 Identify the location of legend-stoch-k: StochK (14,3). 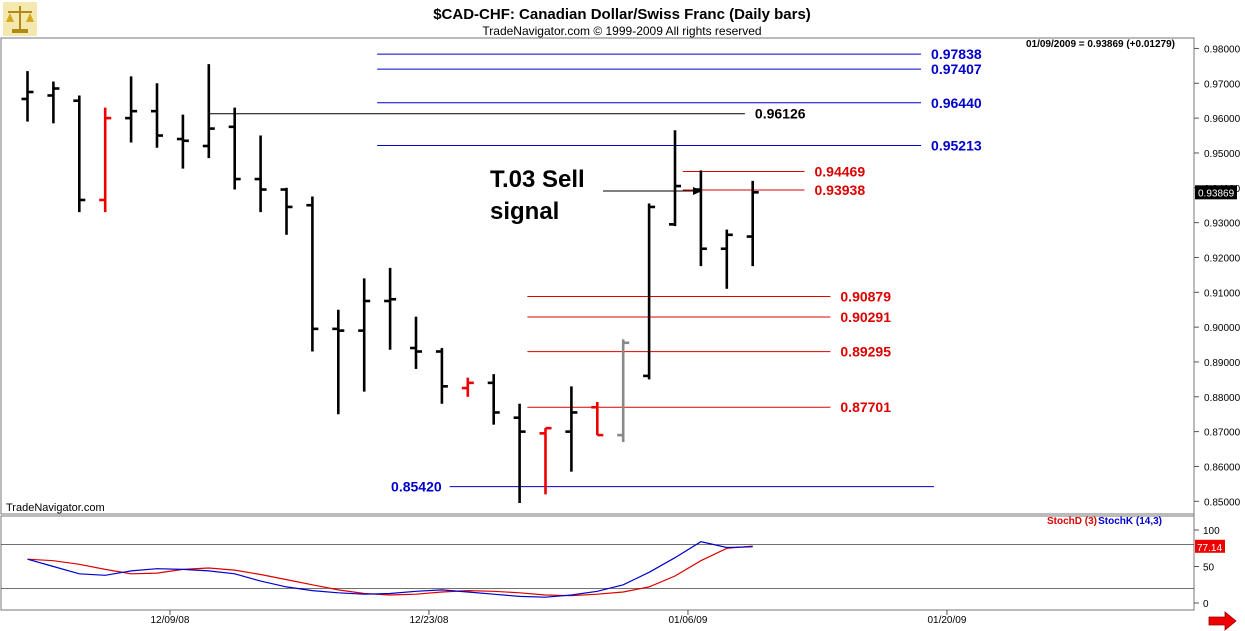
(1130, 521).